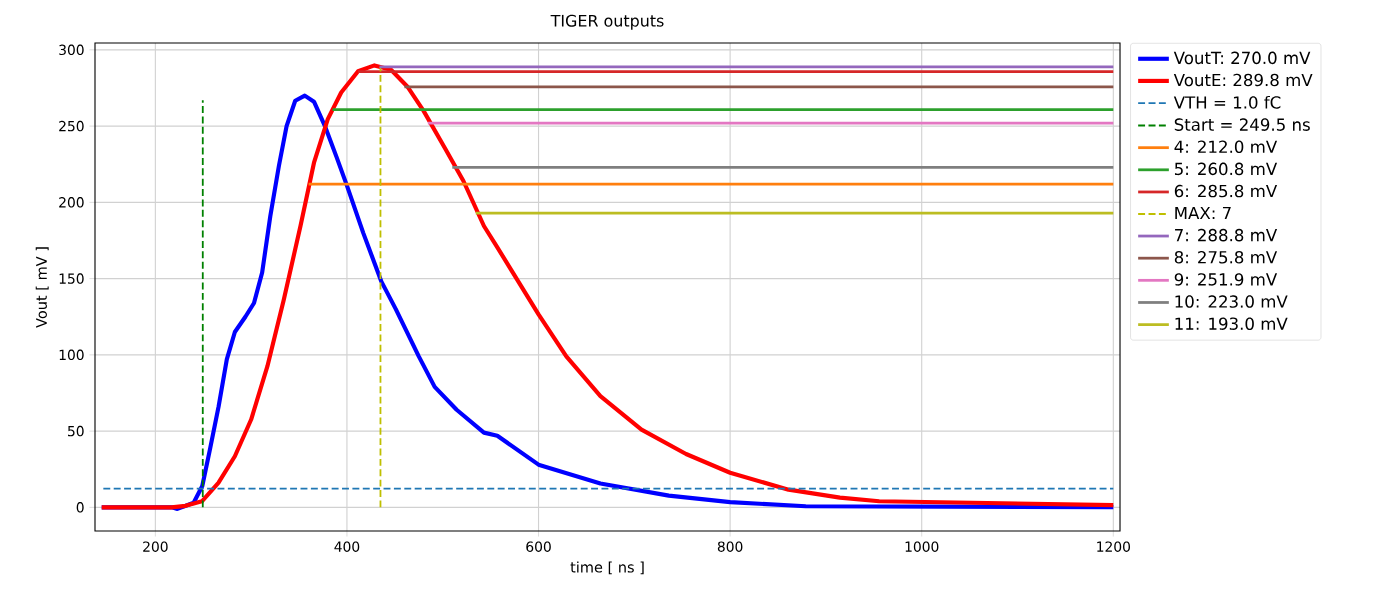 Image resolution: width=1380 pixels, height=598 pixels. What do you see at coordinates (922, 546) in the screenshot?
I see `x-tick-label: 1000` at bounding box center [922, 546].